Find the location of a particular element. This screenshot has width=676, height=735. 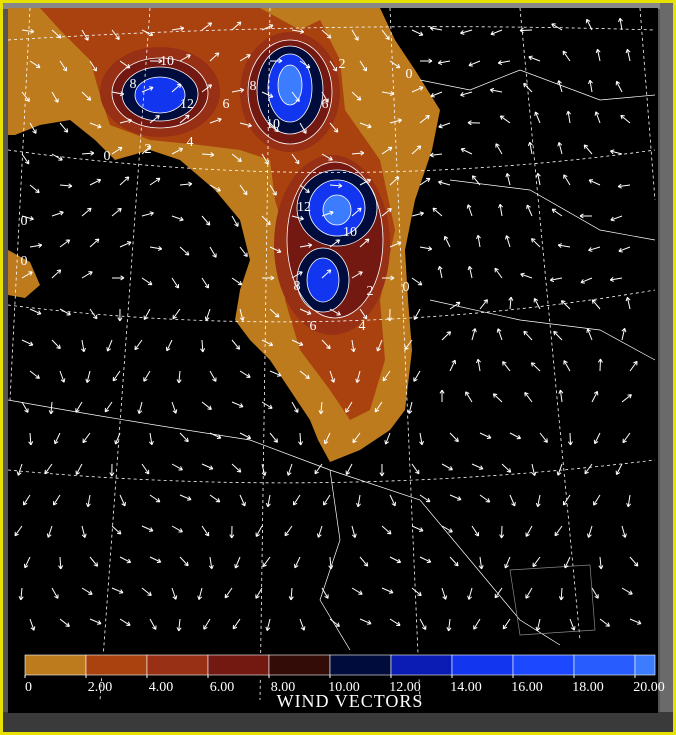

contour-label: 6 is located at coordinates (226, 104).